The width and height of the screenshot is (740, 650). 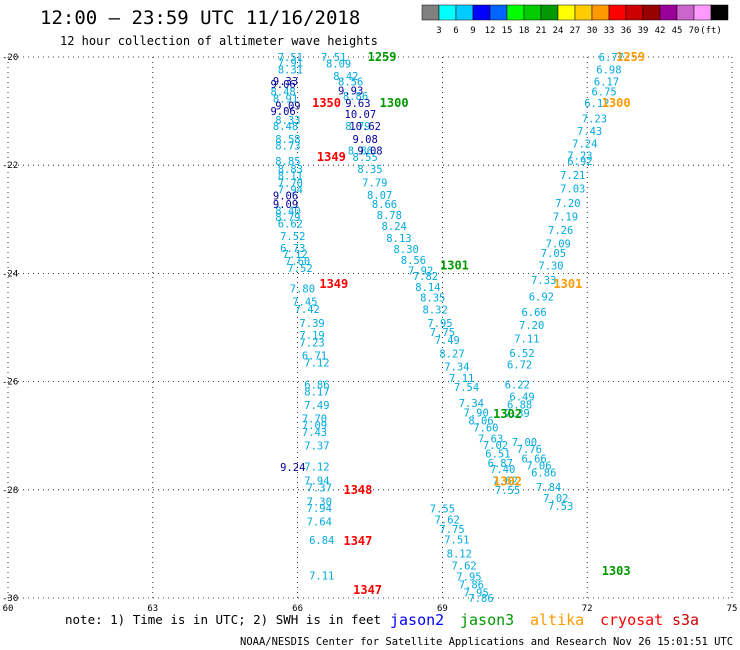 What do you see at coordinates (616, 571) in the screenshot?
I see `pass-number-label: 1303` at bounding box center [616, 571].